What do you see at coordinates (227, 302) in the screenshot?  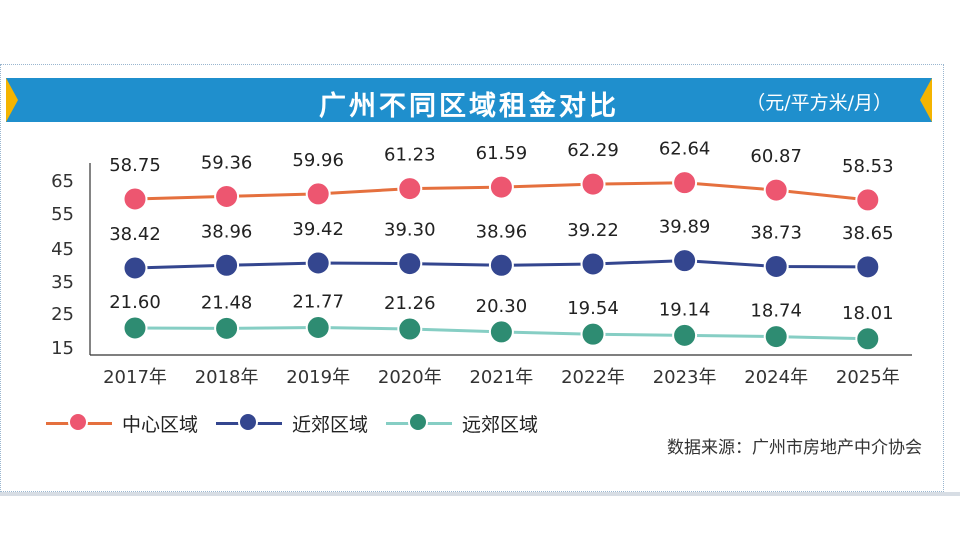 I see `data-label-outer: 21.48` at bounding box center [227, 302].